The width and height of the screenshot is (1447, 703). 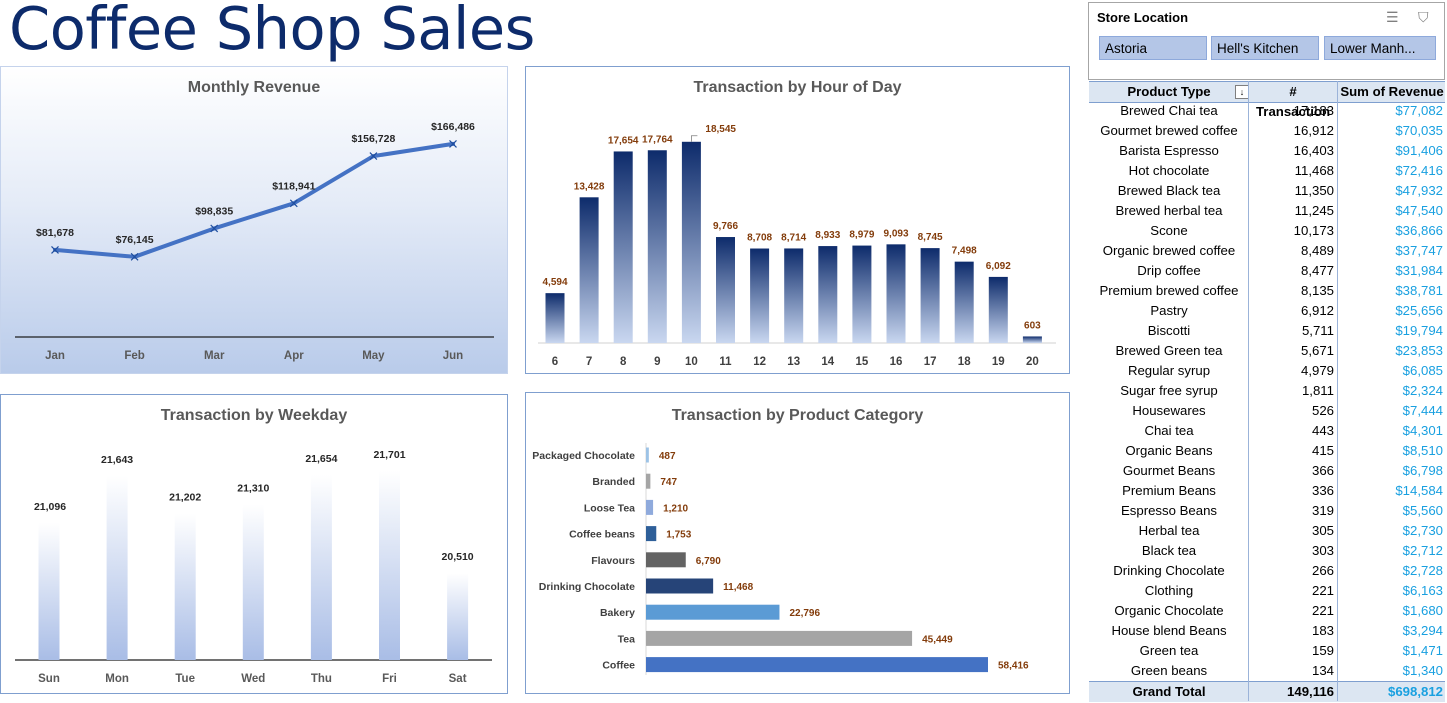 I want to click on hour-data-label: 18,545, so click(x=720, y=129).